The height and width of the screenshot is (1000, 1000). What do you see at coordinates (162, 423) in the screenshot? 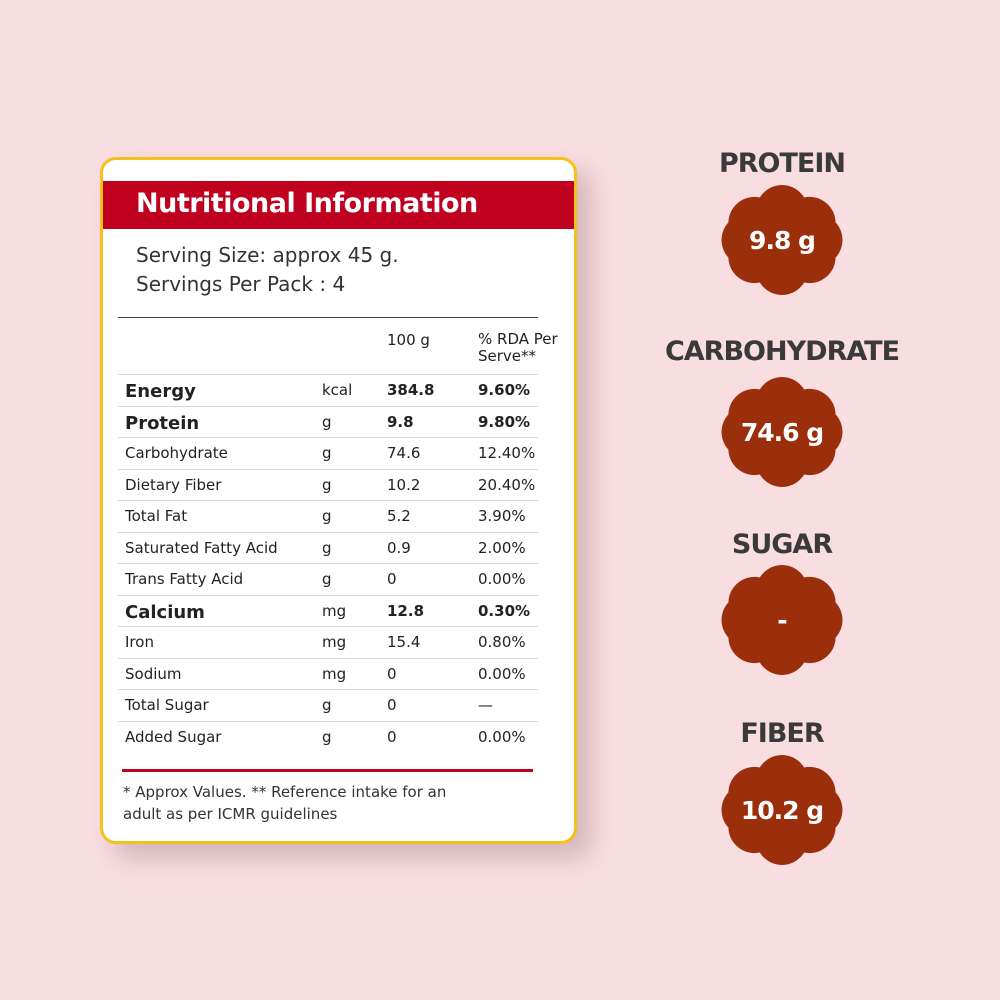
I see `table-cell: Protein` at bounding box center [162, 423].